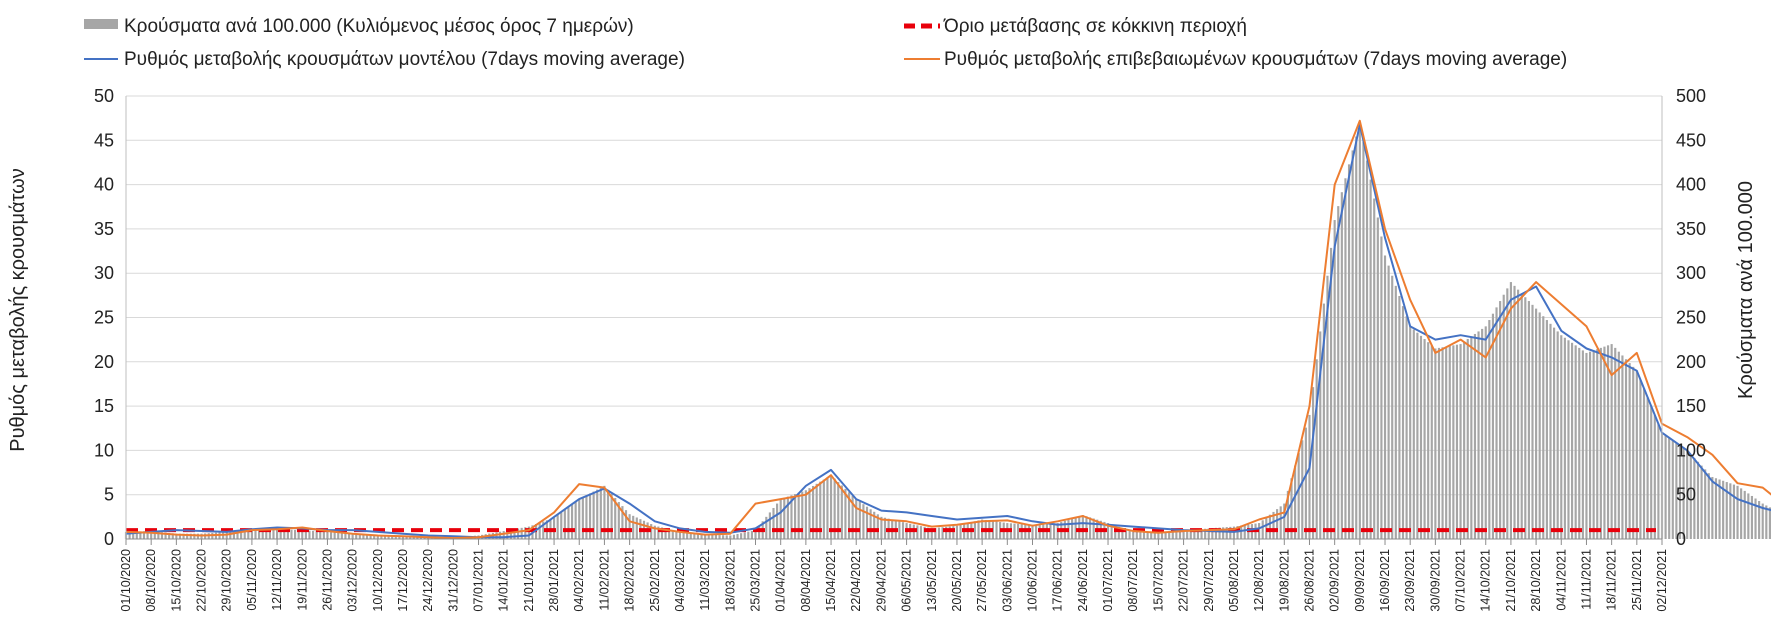 The width and height of the screenshot is (1771, 641). I want to click on y-right-tick-label: 150, so click(1691, 406).